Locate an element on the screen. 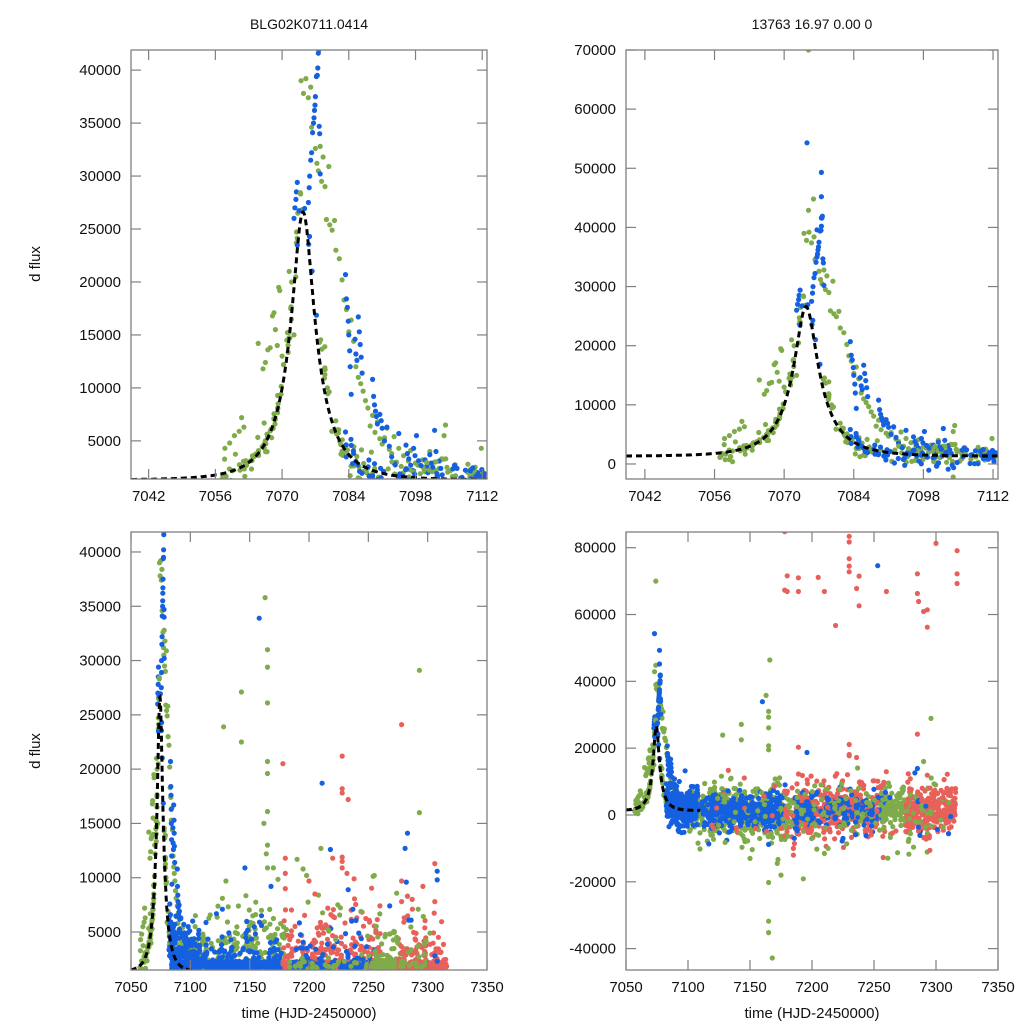  title-left: BLG02K0711.0414 is located at coordinates (309, 24).